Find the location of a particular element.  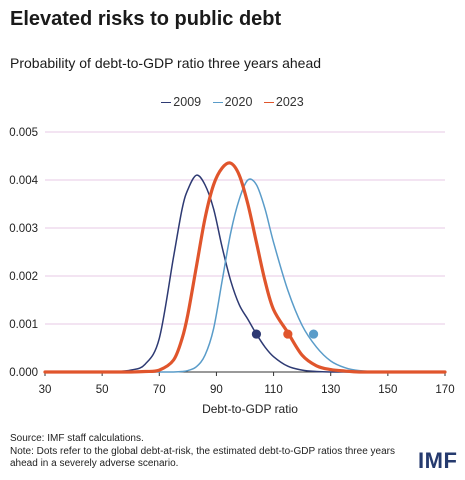

legend-item-2009: 2009 is located at coordinates (181, 102).